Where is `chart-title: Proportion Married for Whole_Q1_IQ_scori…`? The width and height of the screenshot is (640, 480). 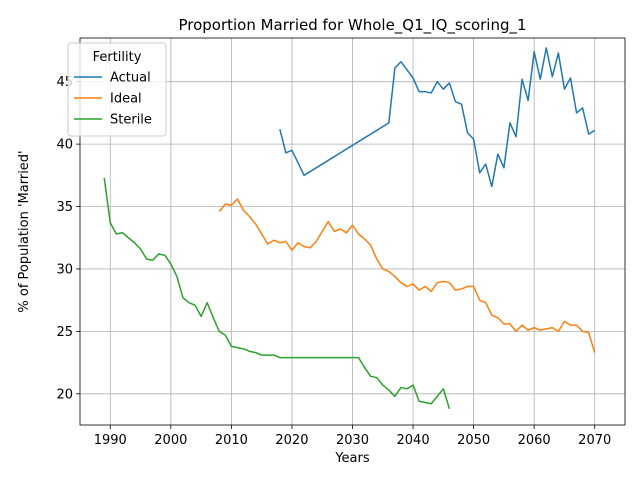 chart-title: Proportion Married for Whole_Q1_IQ_scori… is located at coordinates (352, 25).